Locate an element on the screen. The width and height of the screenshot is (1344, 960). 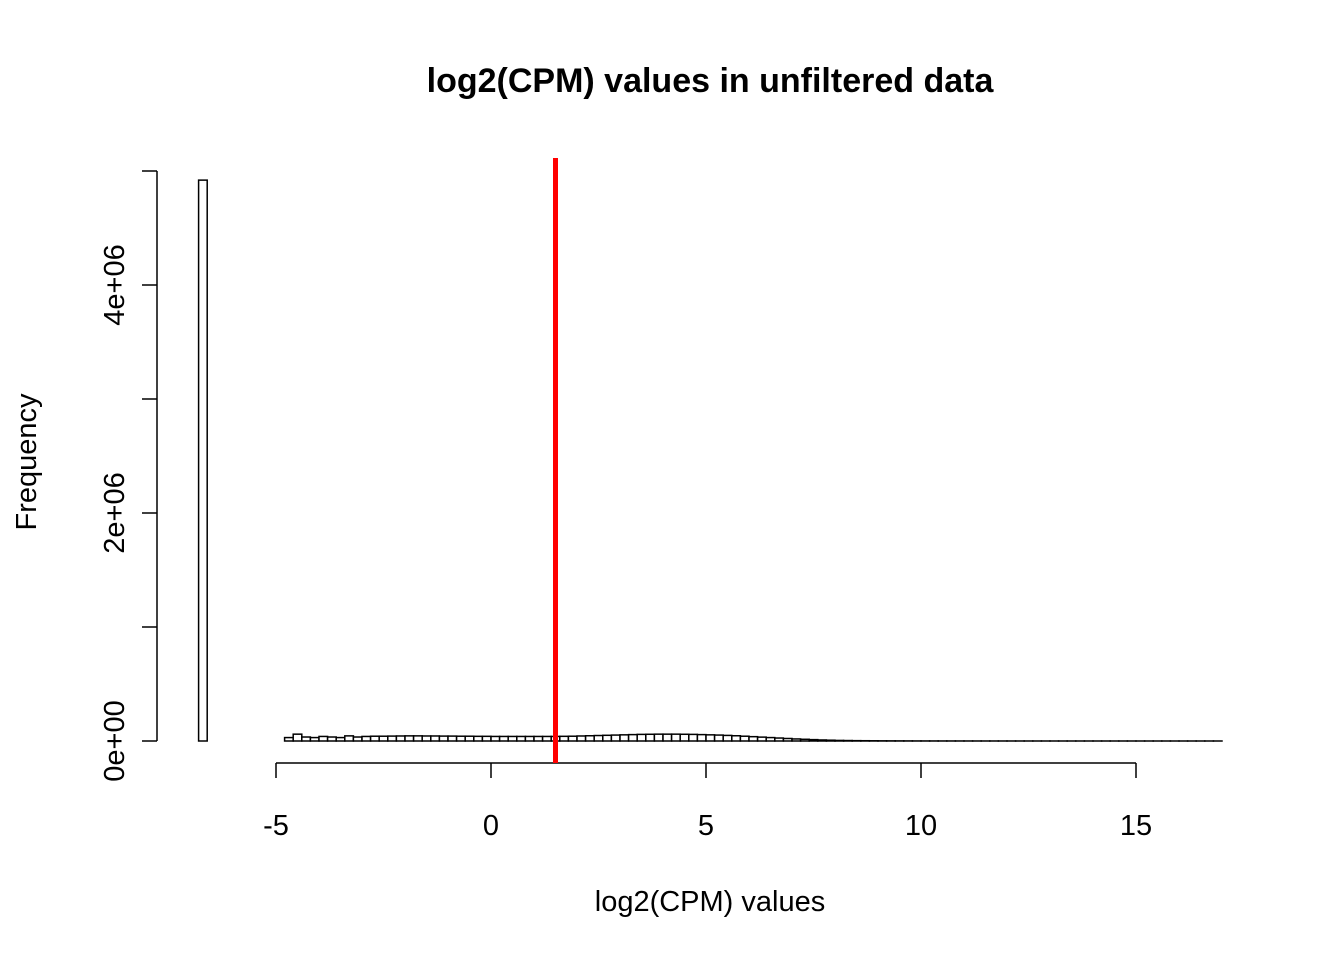
y-tick-label: 4e+06 is located at coordinates (115, 284).